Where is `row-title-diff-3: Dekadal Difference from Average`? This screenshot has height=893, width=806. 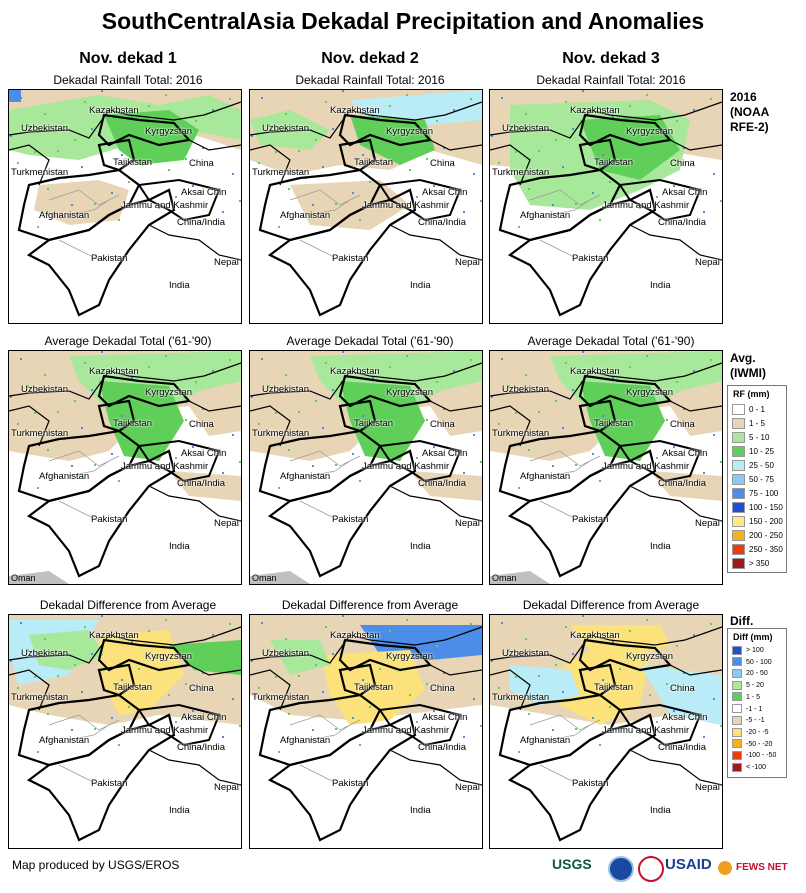 row-title-diff-3: Dekadal Difference from Average is located at coordinates (611, 605).